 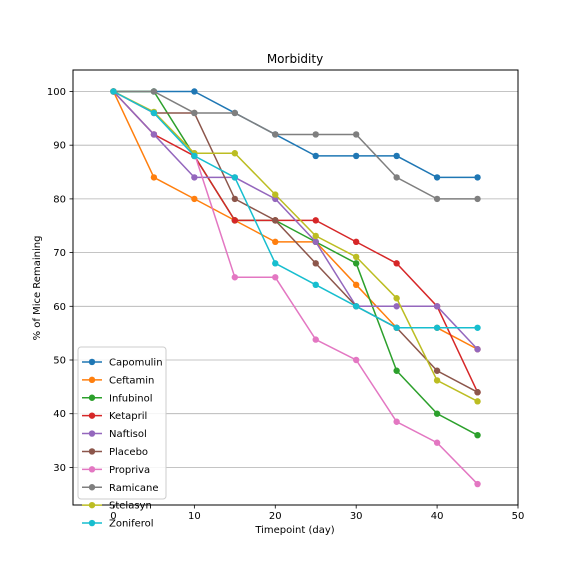 I want to click on legend-label: Capomulin, so click(x=136, y=362).